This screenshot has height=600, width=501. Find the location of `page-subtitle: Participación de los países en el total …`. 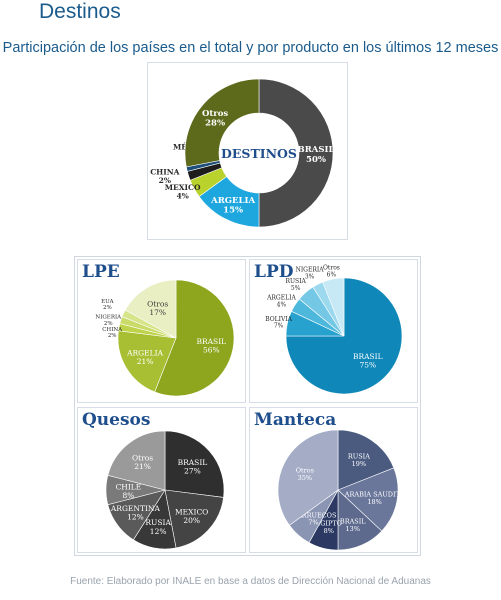

page-subtitle: Participación de los países en el total … is located at coordinates (250, 48).